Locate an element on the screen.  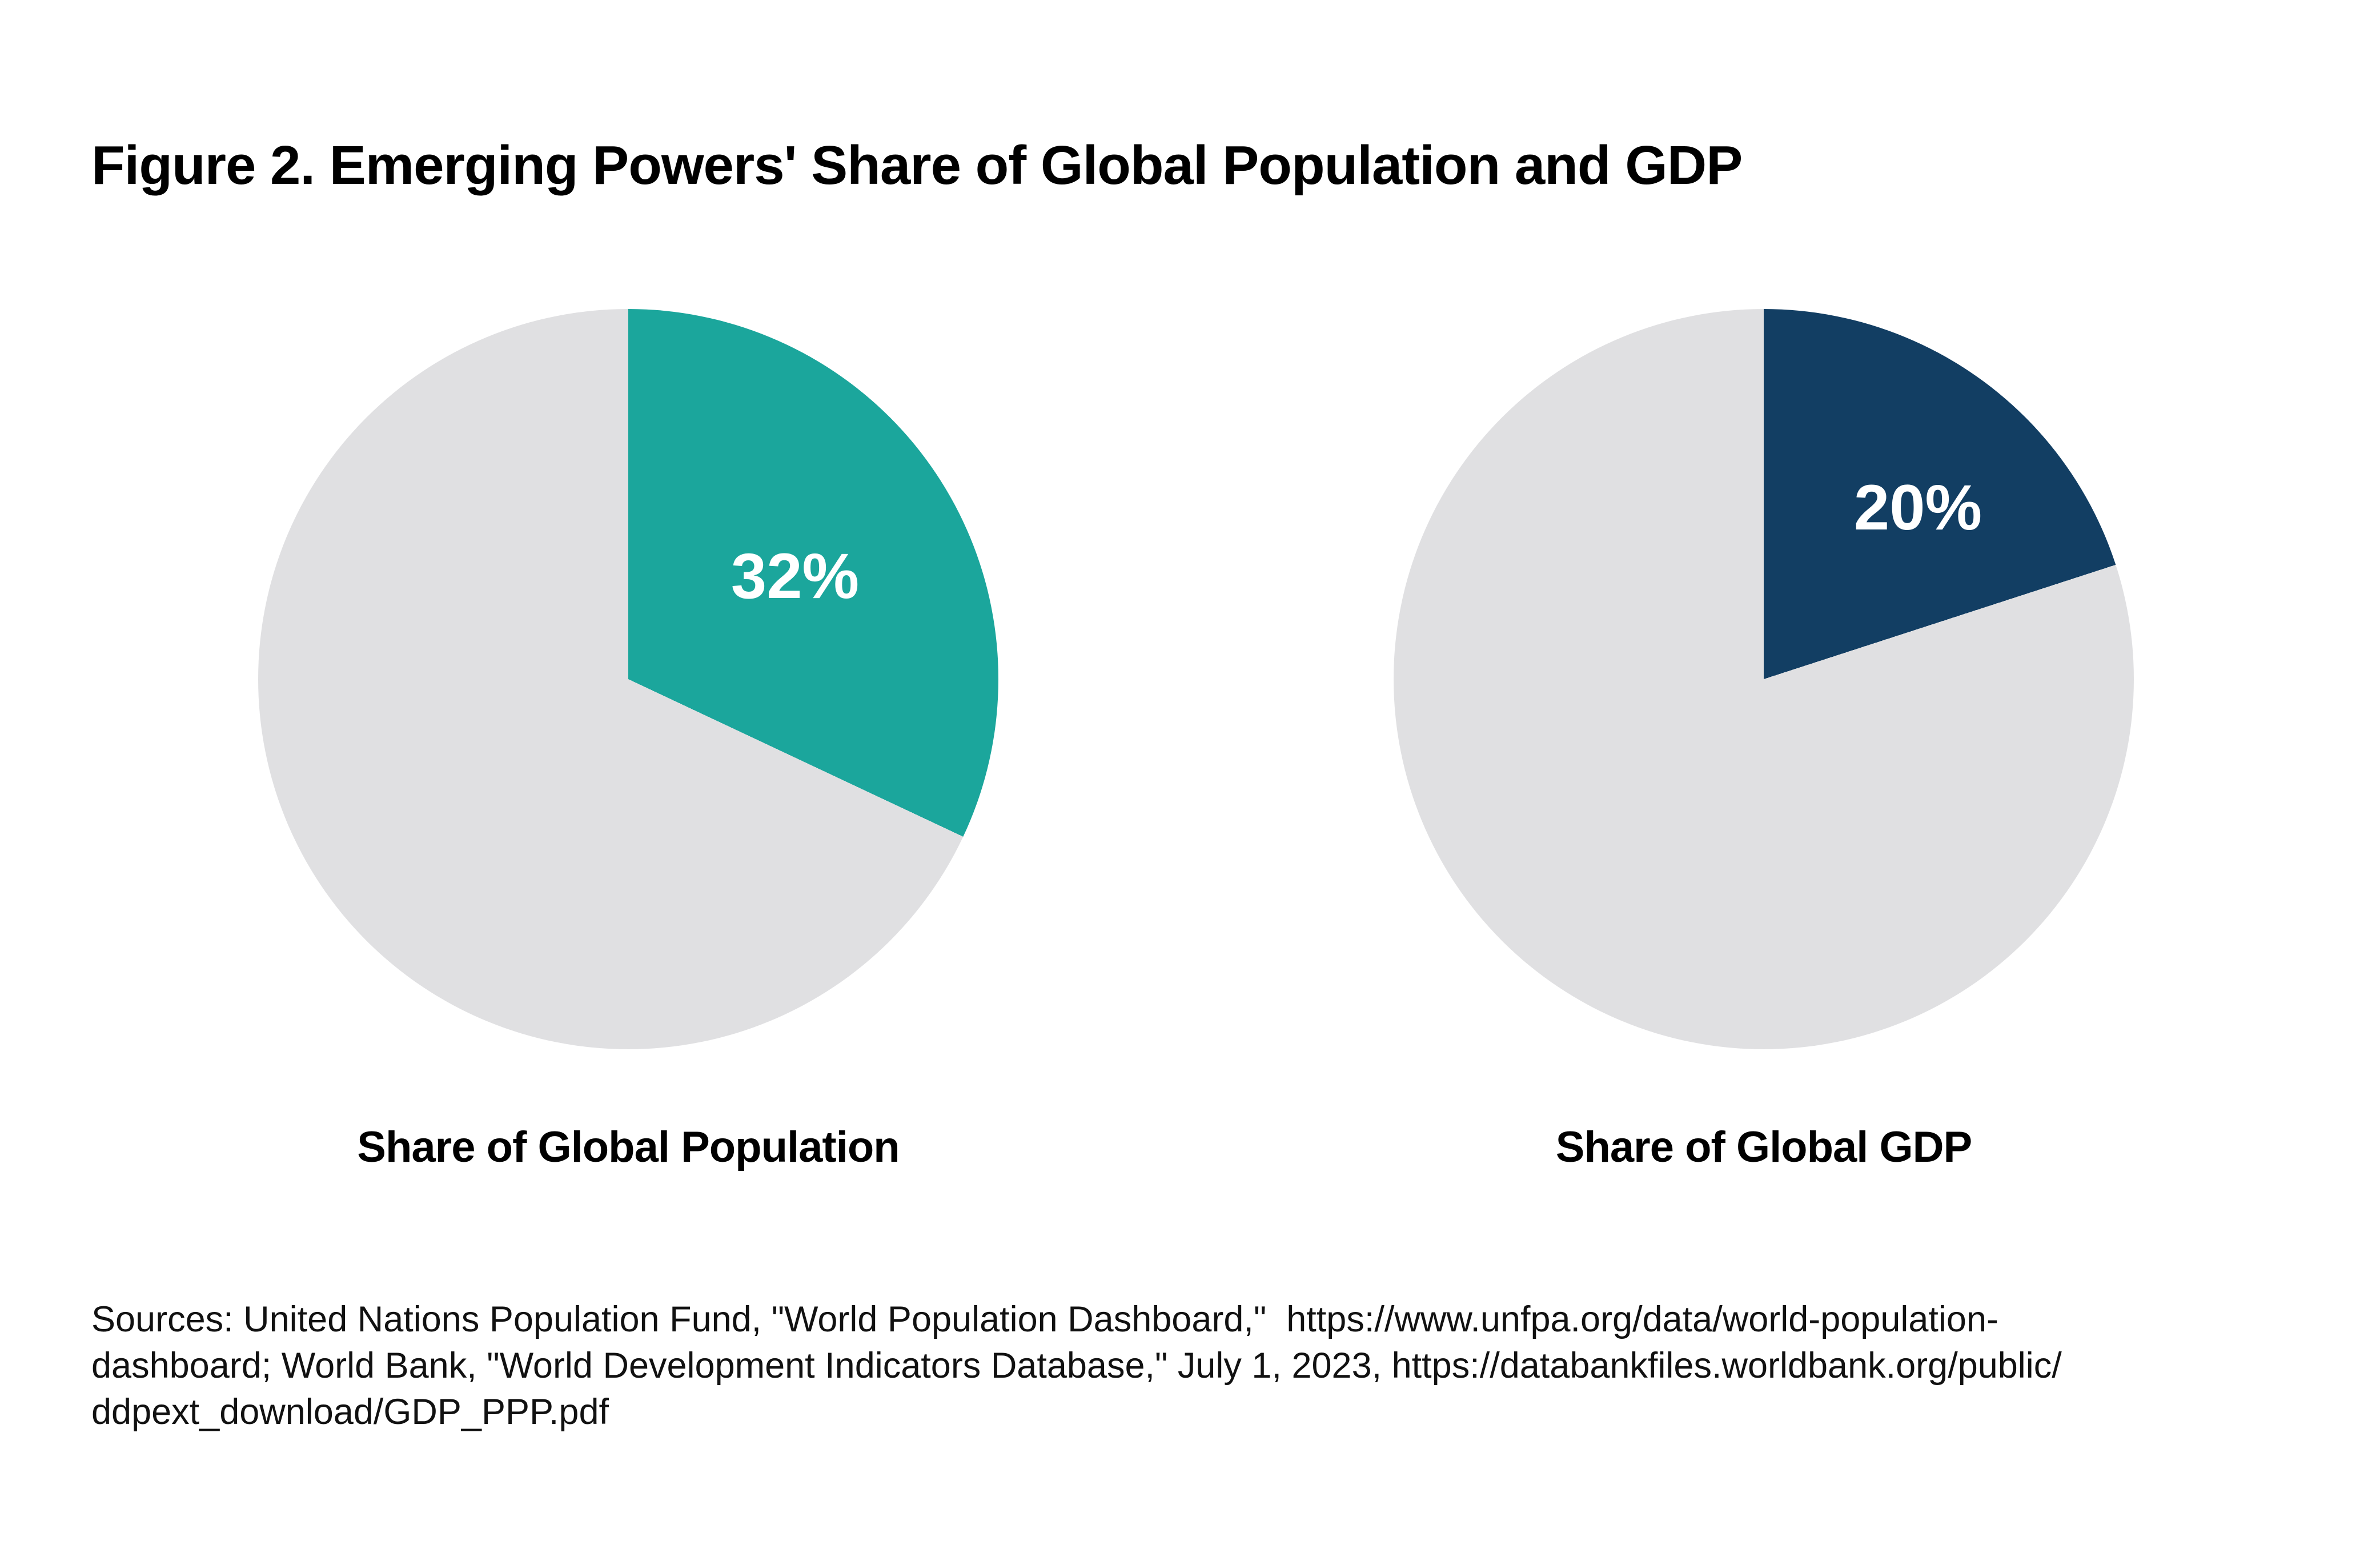
gdp-chart-caption: Share of Global GDP is located at coordinates (1763, 1147).